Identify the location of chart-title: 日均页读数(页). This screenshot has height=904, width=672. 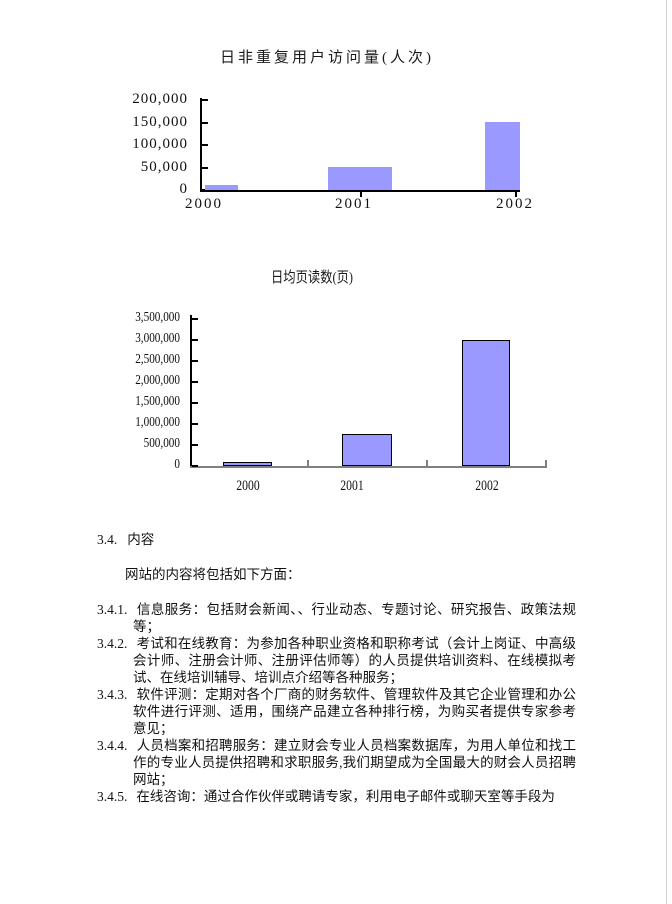
(312, 278).